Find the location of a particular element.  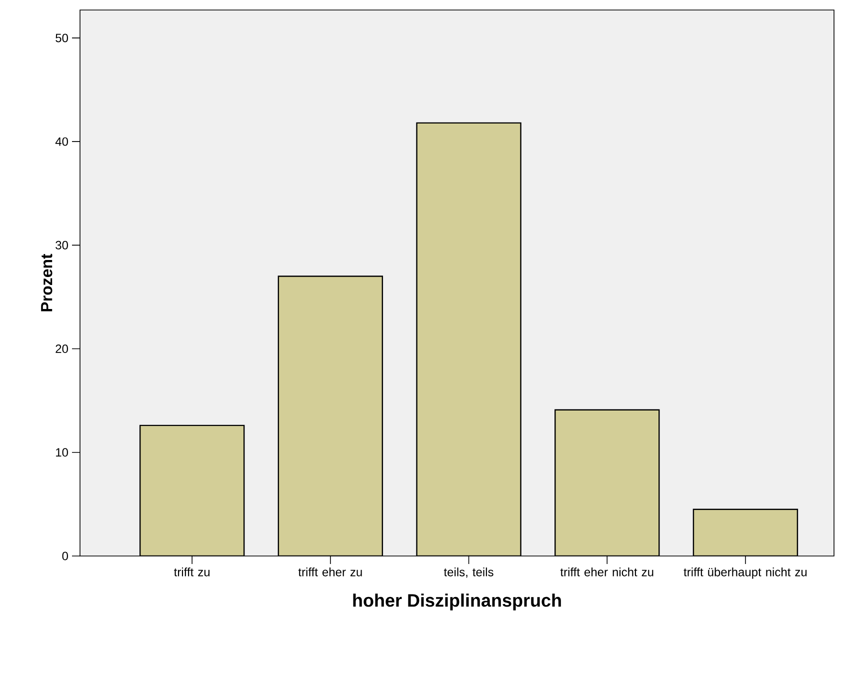

y-tick-label: 50 is located at coordinates (62, 38).